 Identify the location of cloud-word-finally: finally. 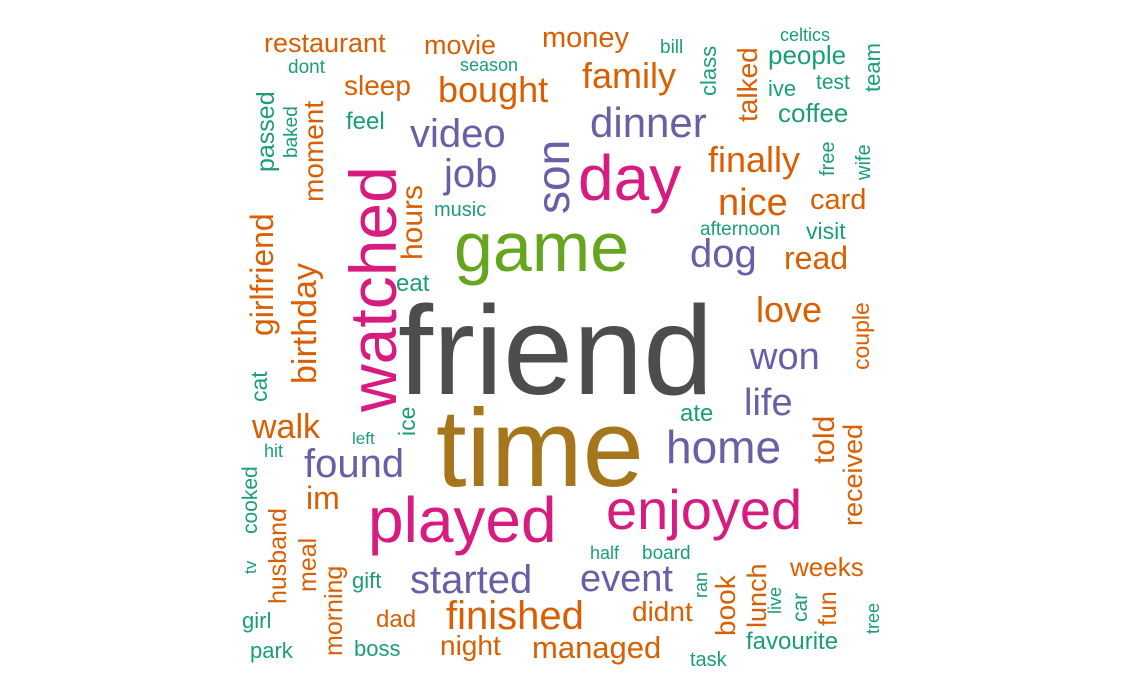
(754, 159).